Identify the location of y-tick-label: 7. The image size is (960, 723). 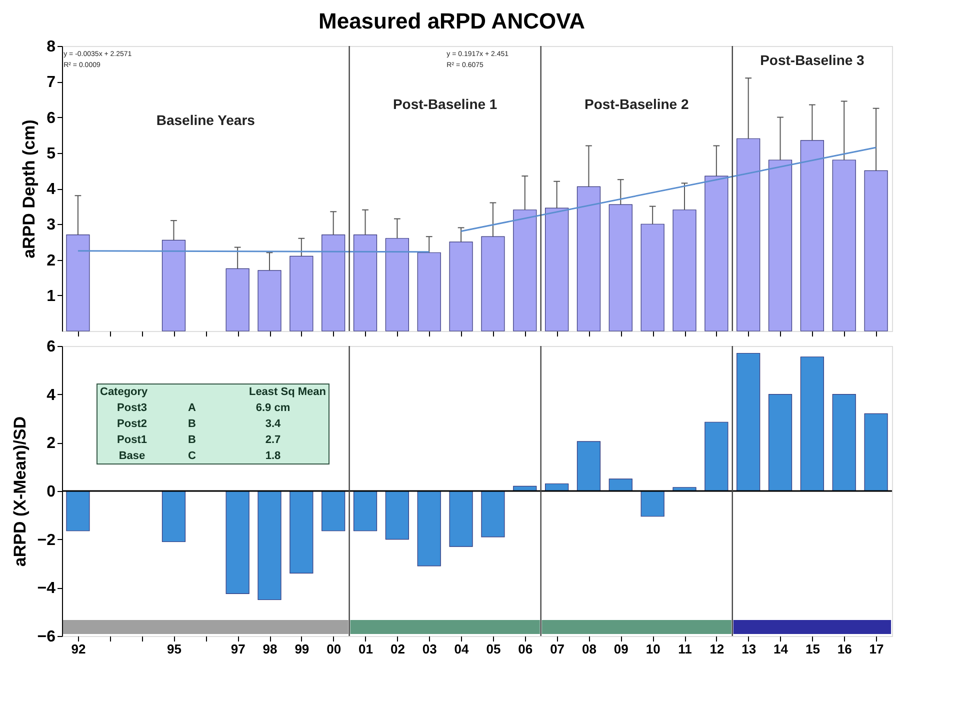
(51, 83).